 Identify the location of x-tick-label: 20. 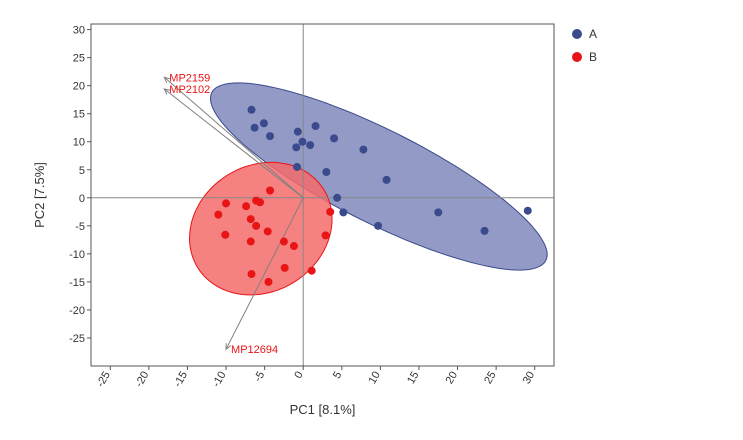
(452, 378).